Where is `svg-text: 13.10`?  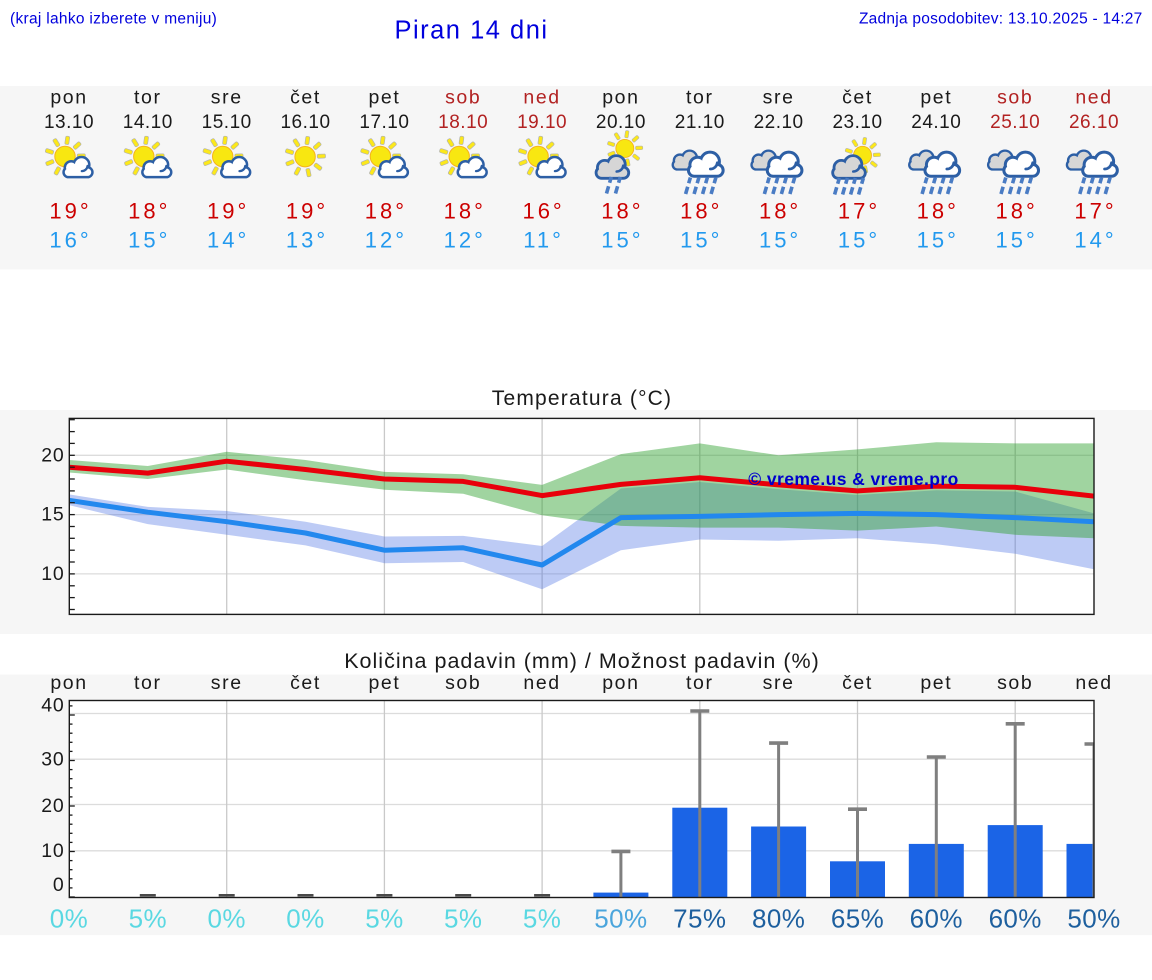
svg-text: 13.10 is located at coordinates (69, 122).